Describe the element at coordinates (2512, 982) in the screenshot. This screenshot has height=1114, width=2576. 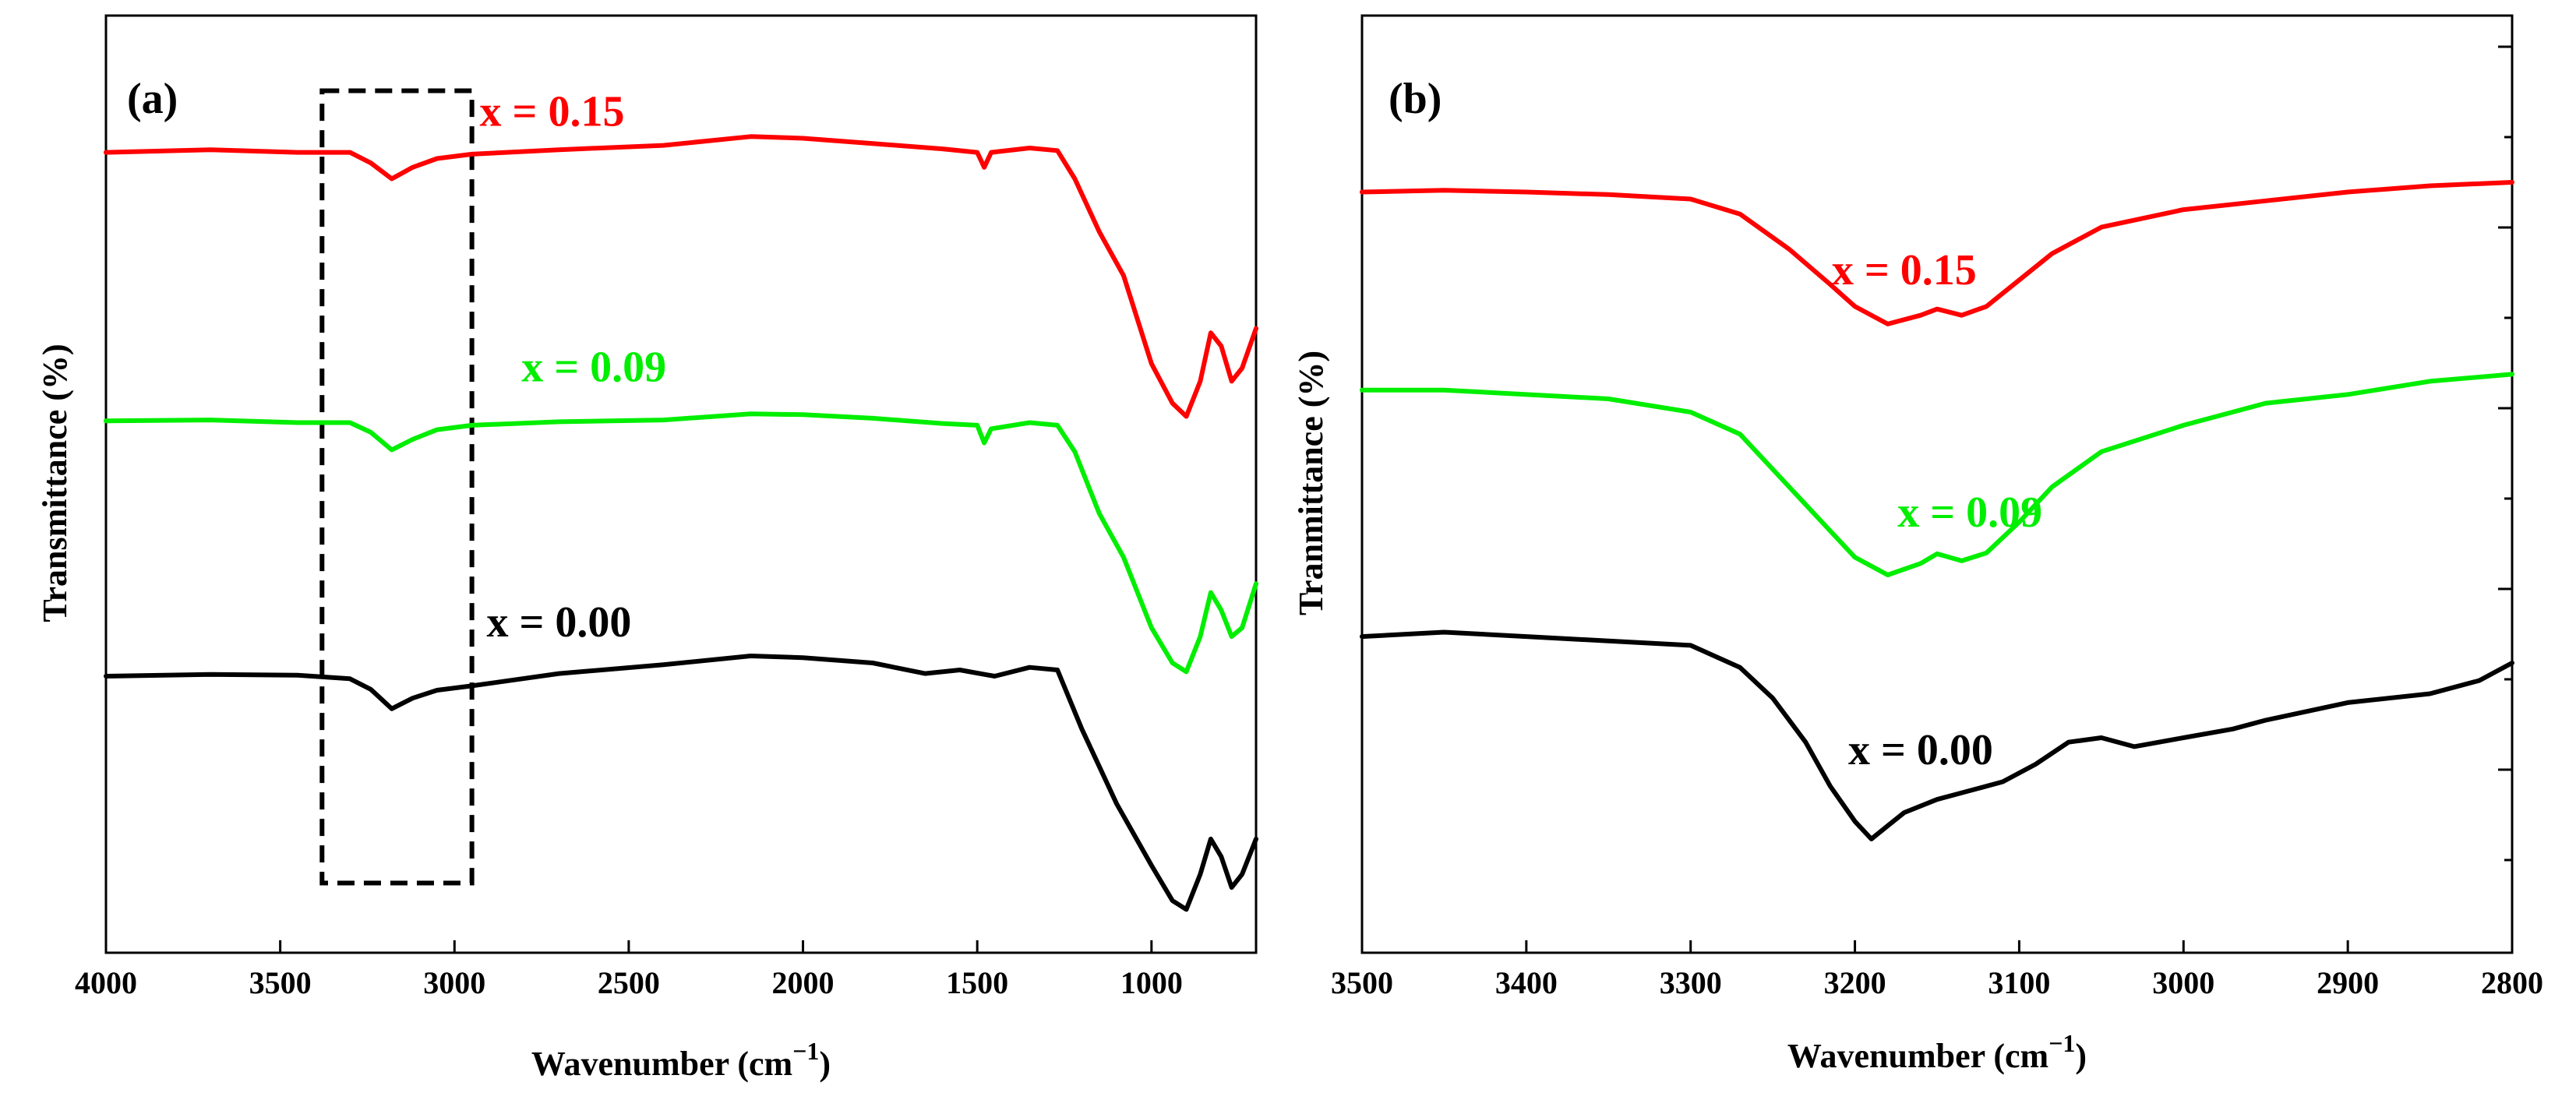
I see `x-tick-label-b-7: 2800` at that location.